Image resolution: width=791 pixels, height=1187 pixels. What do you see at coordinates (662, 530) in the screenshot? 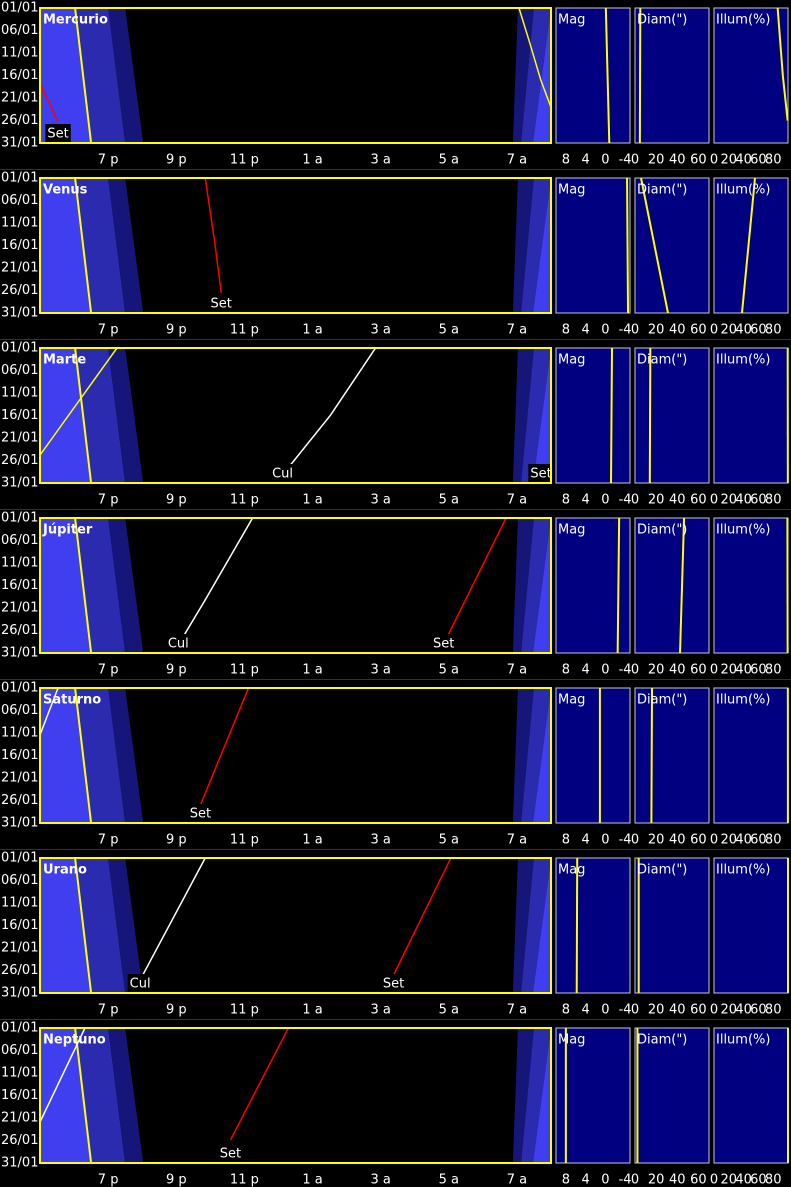
I see `side-panel-title: Diam(")` at bounding box center [662, 530].